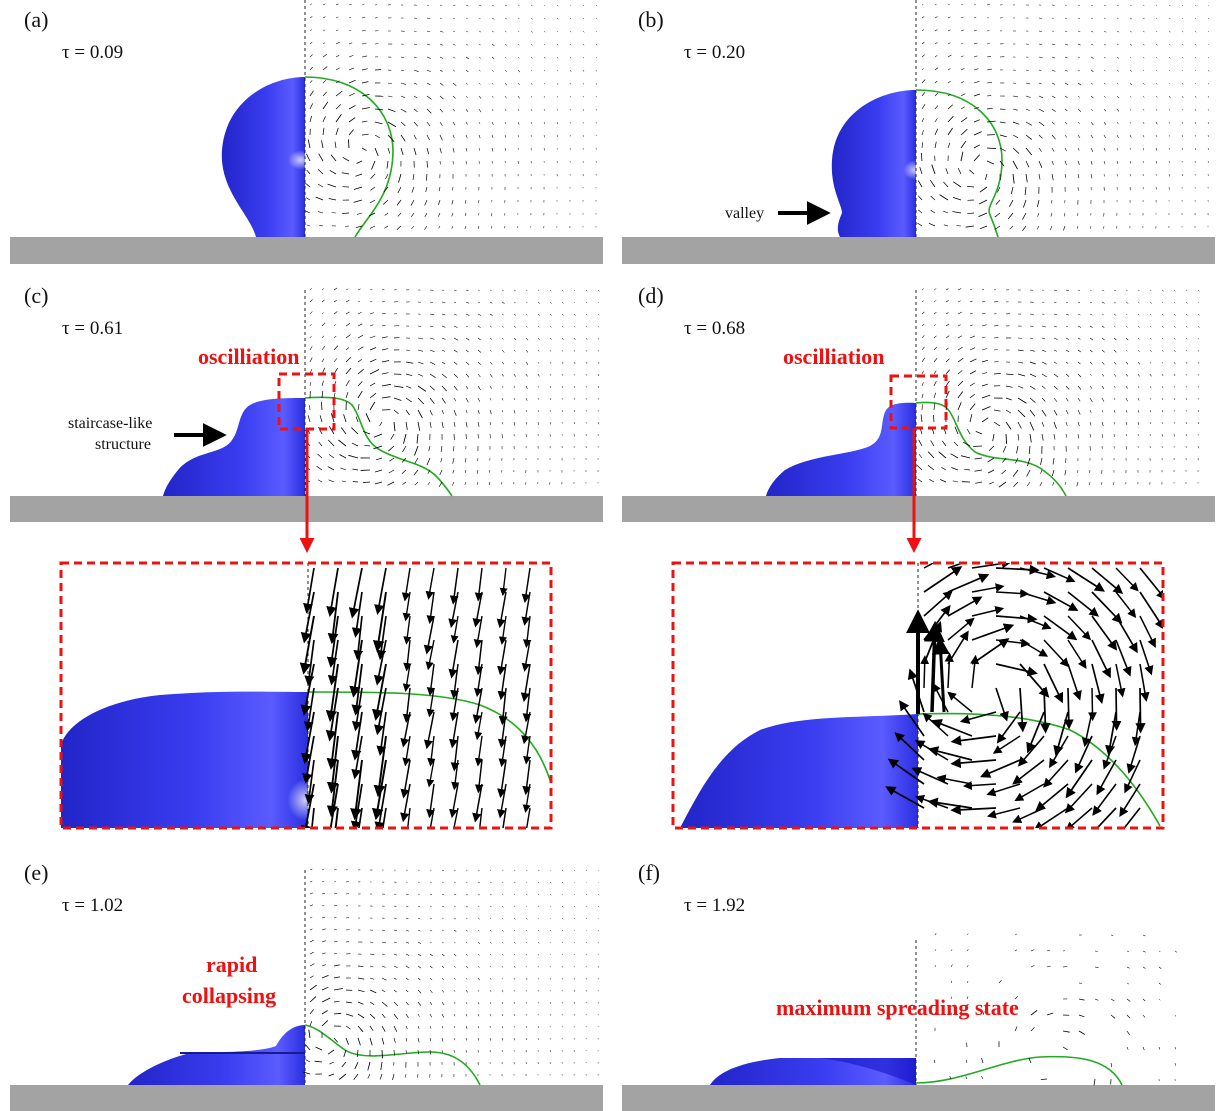 The height and width of the screenshot is (1111, 1225). Describe the element at coordinates (290, 160) in the screenshot. I see `droplet-highlight` at that location.